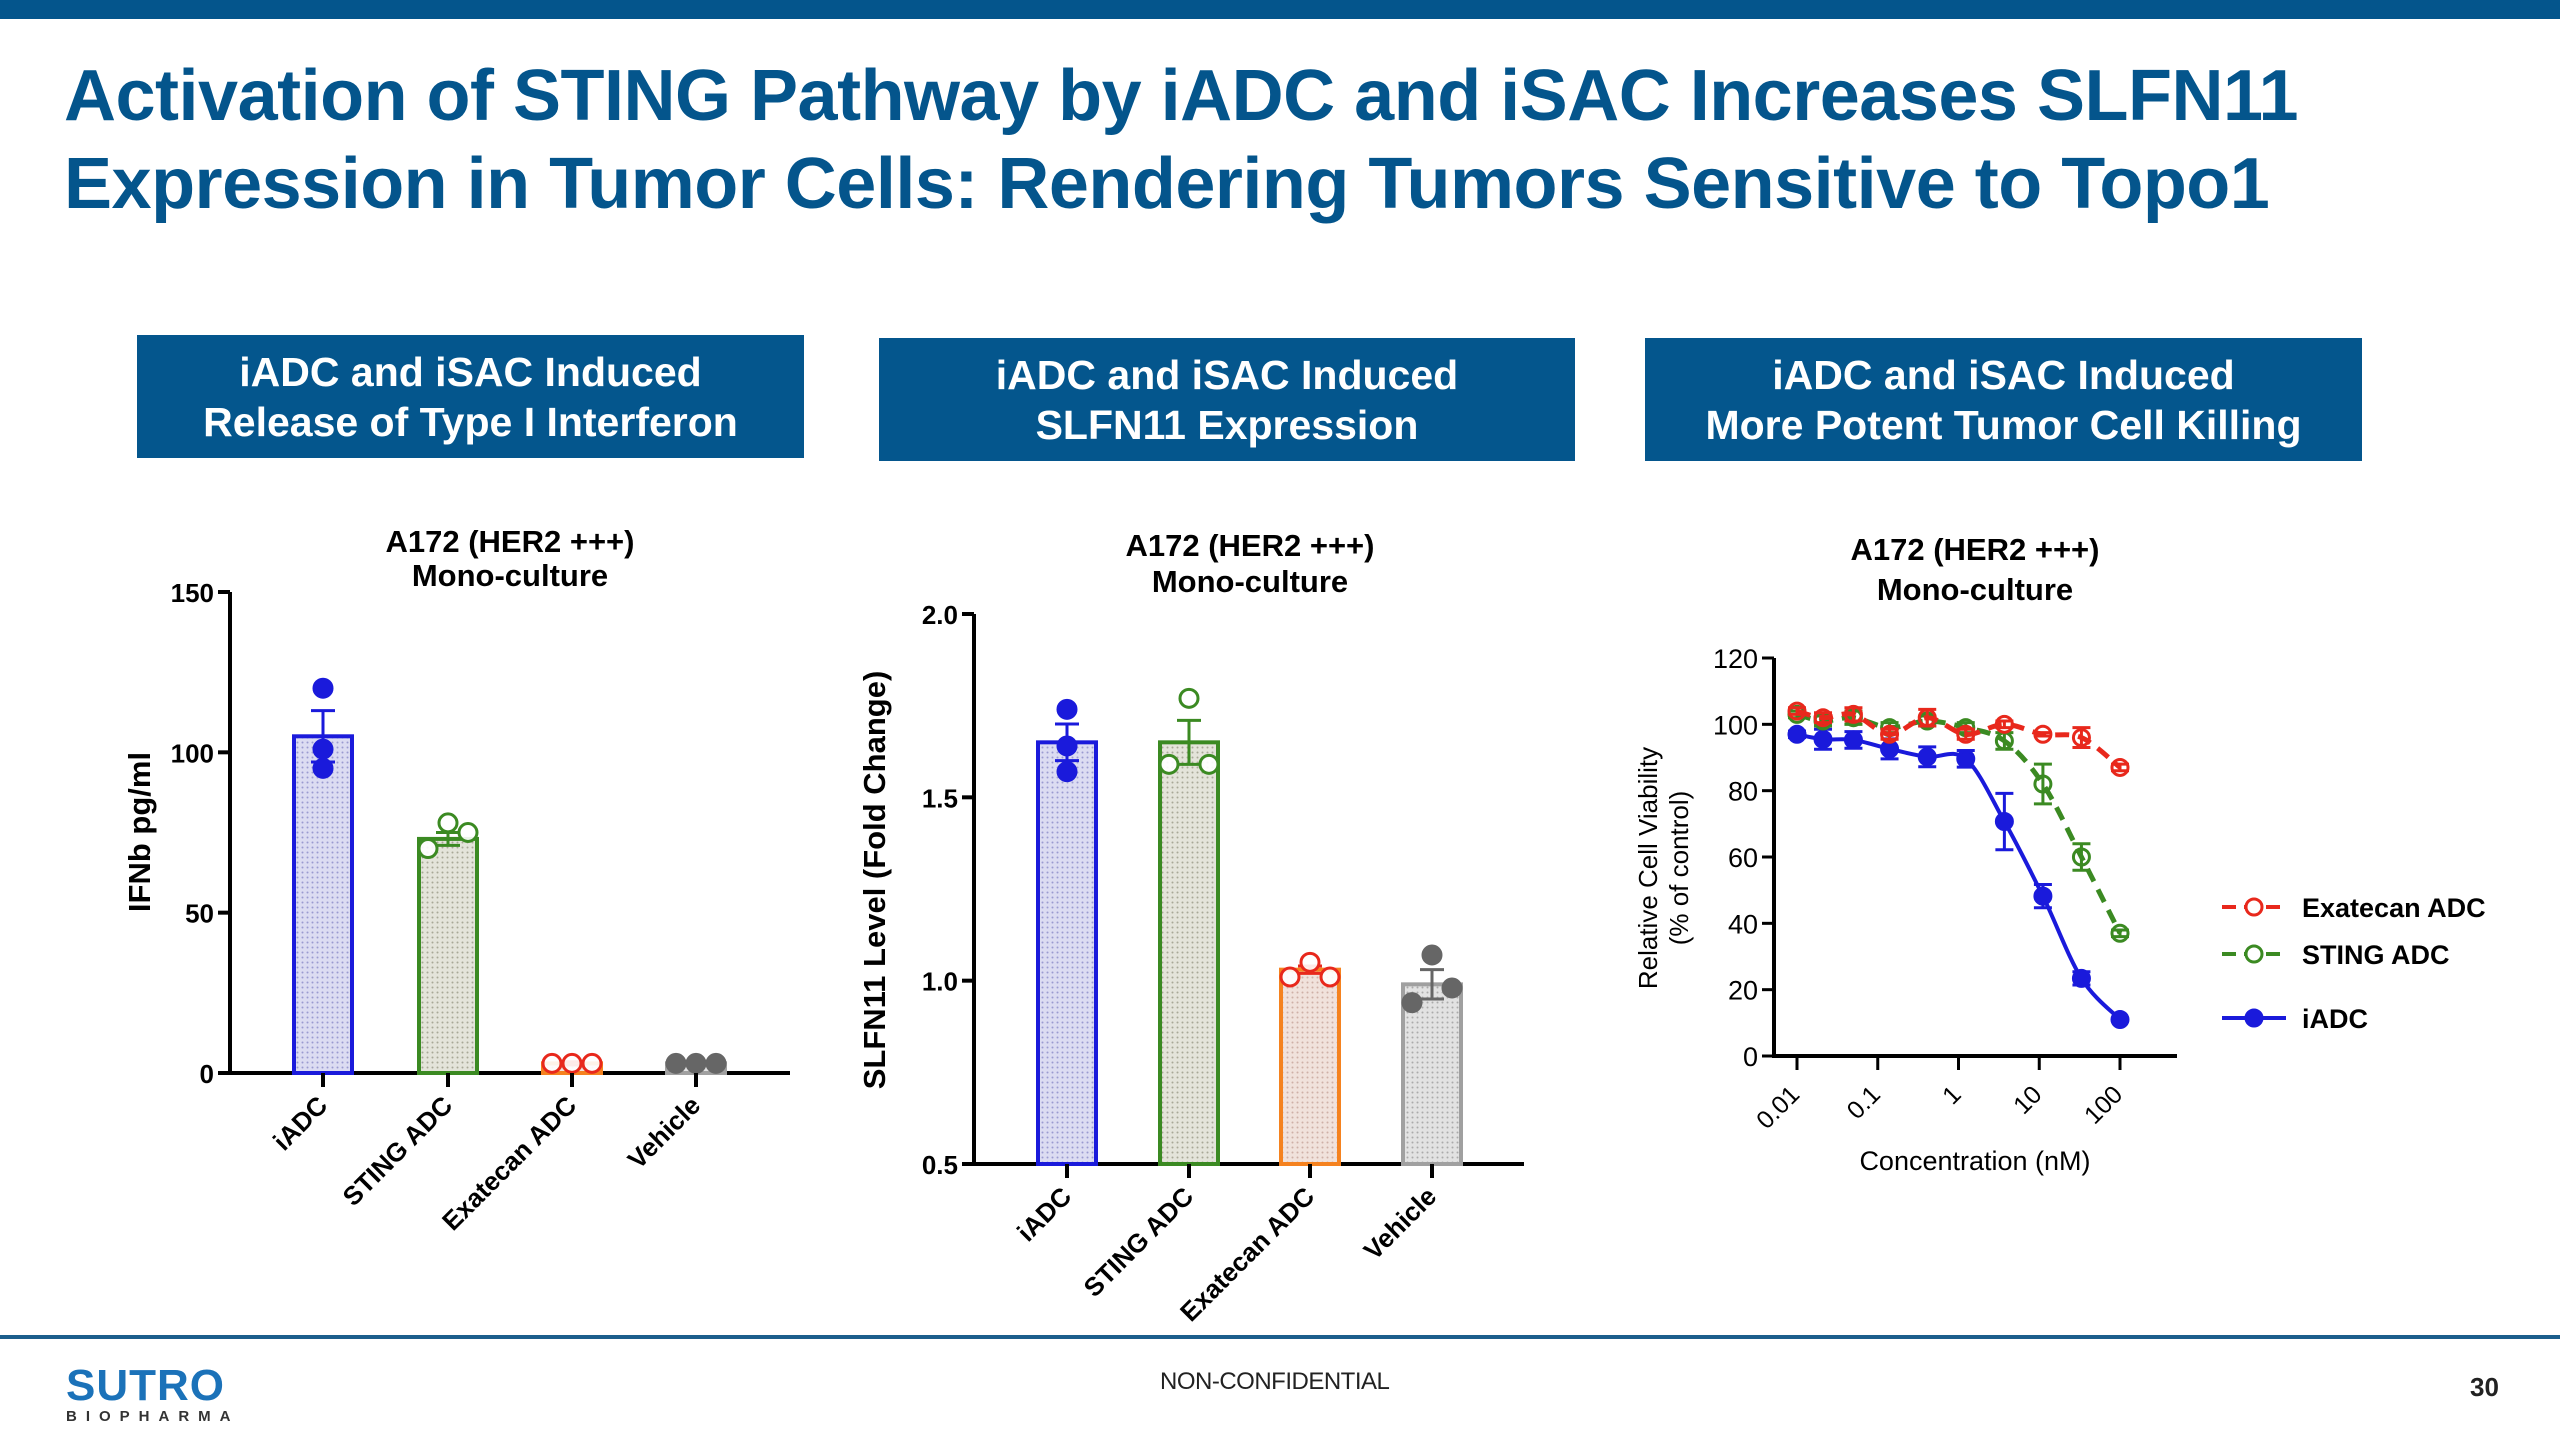 Image resolution: width=2560 pixels, height=1440 pixels. I want to click on chart-2-title-line-2: Mono-culture, so click(1250, 581).